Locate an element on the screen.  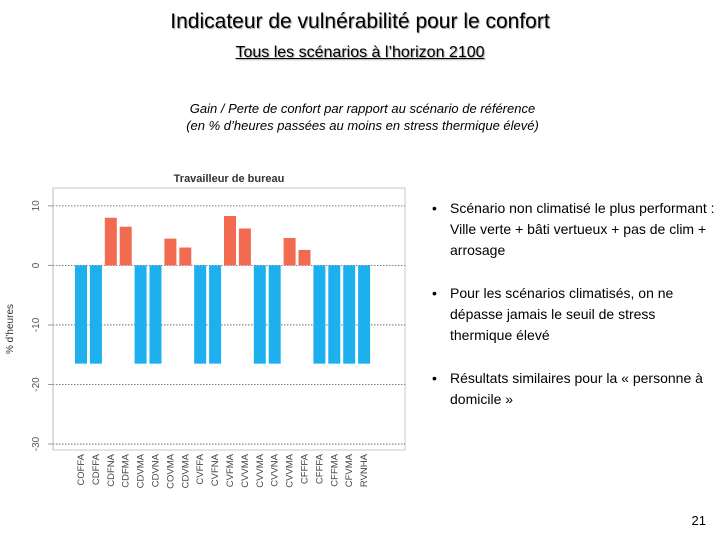
page-number: 21 is located at coordinates (698, 520).